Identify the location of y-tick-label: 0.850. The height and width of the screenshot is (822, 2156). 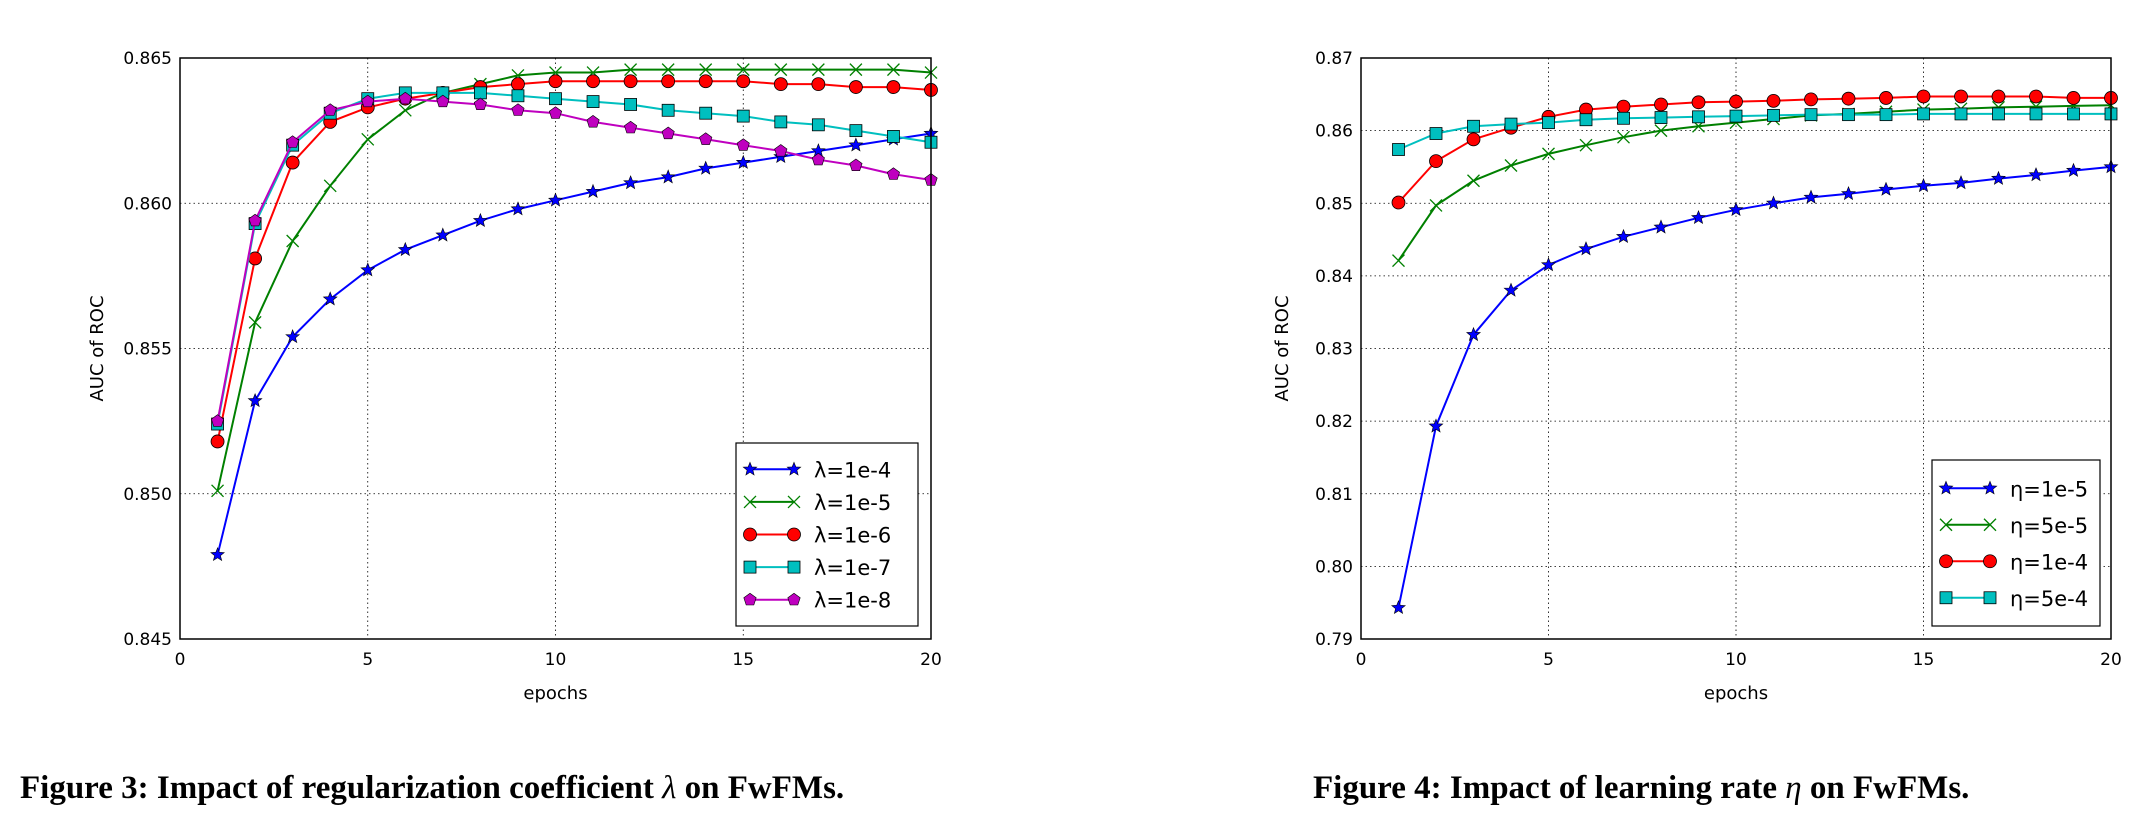
(147, 495).